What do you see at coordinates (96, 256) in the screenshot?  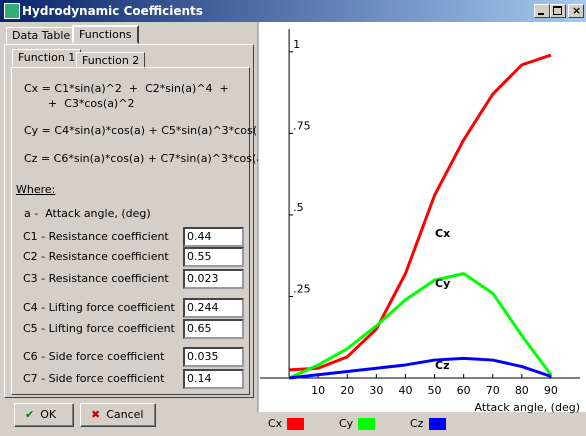 I see `coefficient-label: C2 - Resistance coefficient` at bounding box center [96, 256].